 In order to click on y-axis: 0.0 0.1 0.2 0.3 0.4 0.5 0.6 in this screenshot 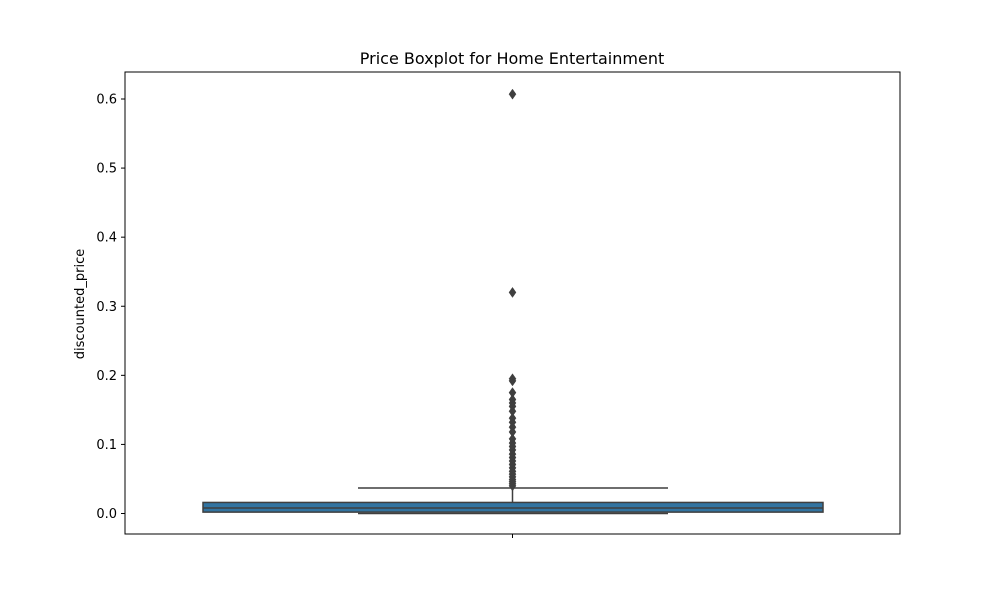, I will do `click(110, 307)`.